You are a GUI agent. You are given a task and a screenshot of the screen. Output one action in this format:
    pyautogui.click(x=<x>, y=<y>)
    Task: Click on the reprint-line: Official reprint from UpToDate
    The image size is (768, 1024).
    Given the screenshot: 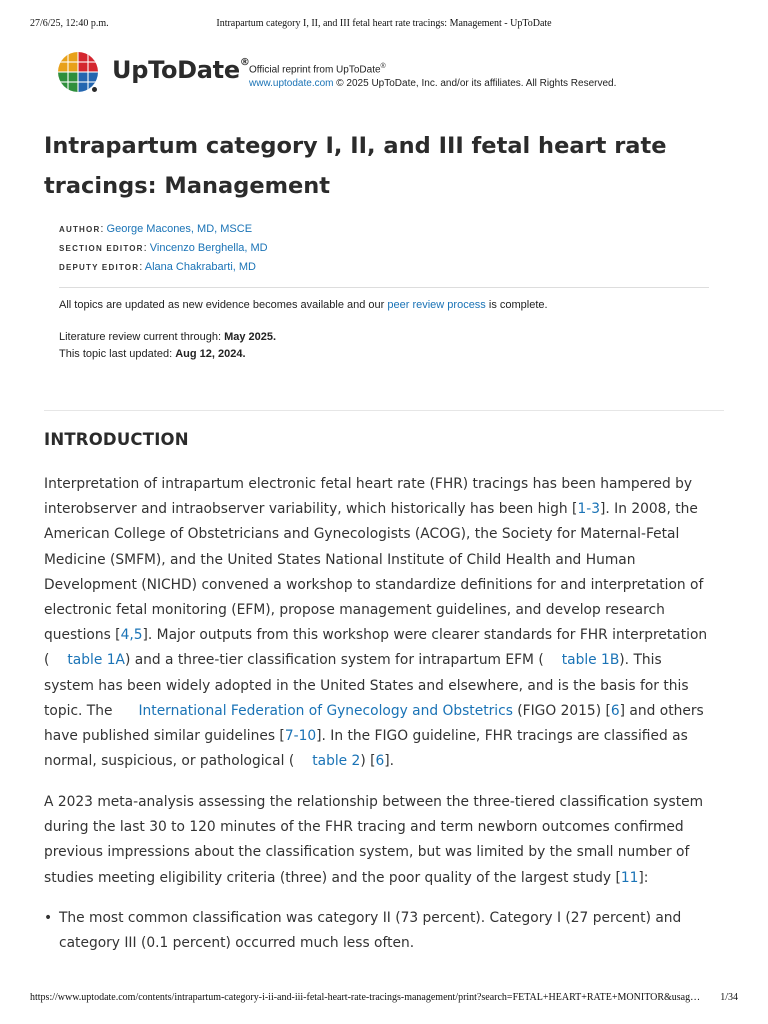 What is the action you would take?
    pyautogui.click(x=315, y=70)
    